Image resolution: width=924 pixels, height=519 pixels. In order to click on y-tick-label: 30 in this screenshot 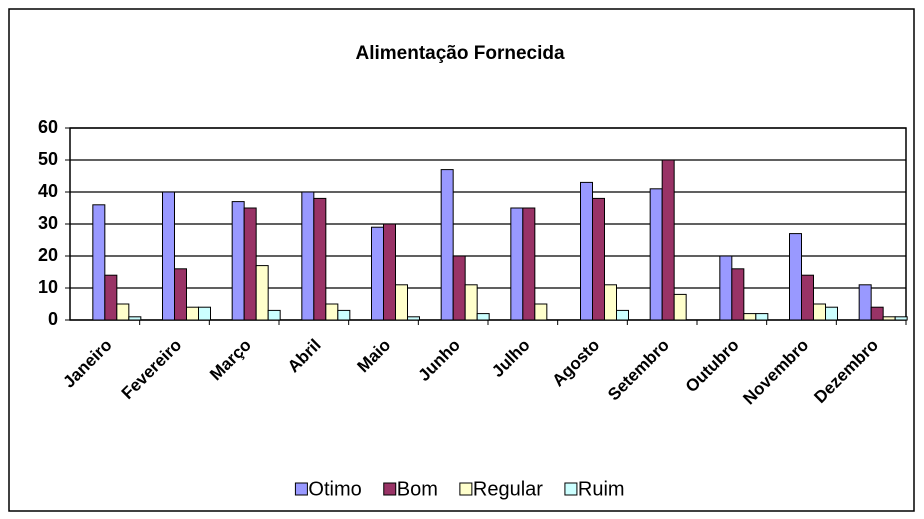, I will do `click(48, 223)`.